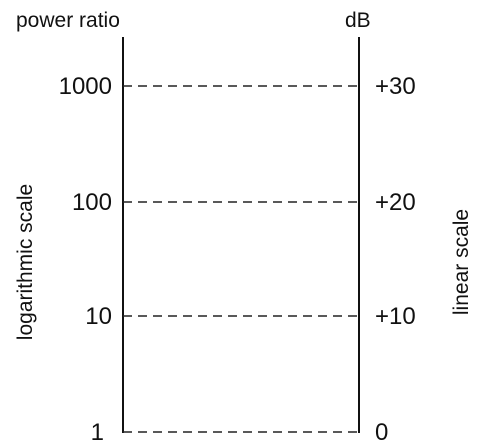 This screenshot has height=446, width=483. What do you see at coordinates (395, 202) in the screenshot?
I see `db-label-20: +20` at bounding box center [395, 202].